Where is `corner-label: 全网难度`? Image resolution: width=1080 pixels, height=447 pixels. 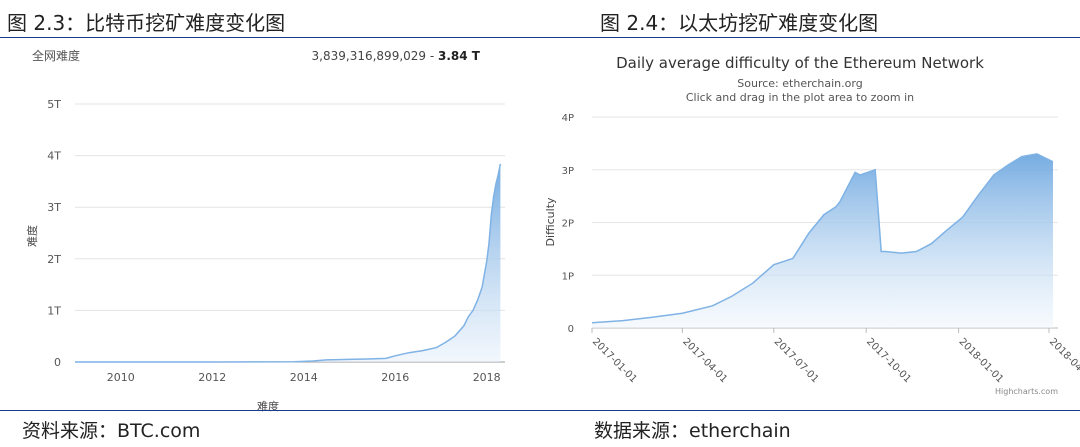 corner-label: 全网难度 is located at coordinates (56, 55).